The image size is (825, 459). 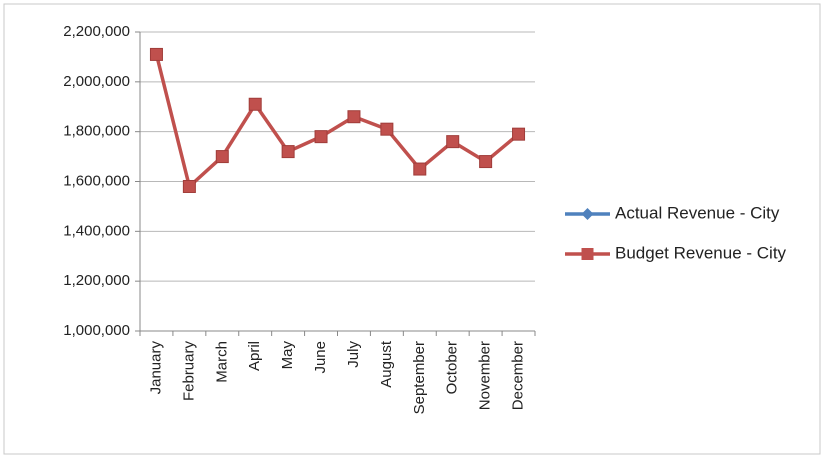 What do you see at coordinates (96, 81) in the screenshot?
I see `y-tick-label: 2,000,000` at bounding box center [96, 81].